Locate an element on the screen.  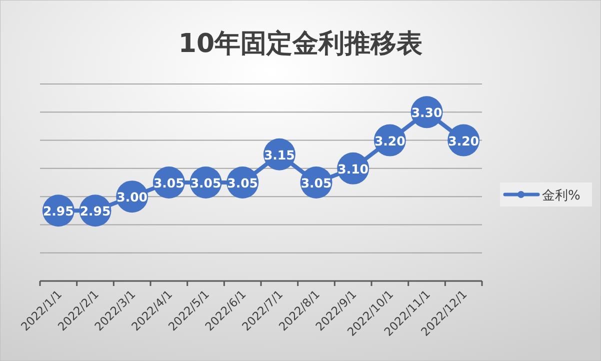
legend-label: 金利% is located at coordinates (561, 196).